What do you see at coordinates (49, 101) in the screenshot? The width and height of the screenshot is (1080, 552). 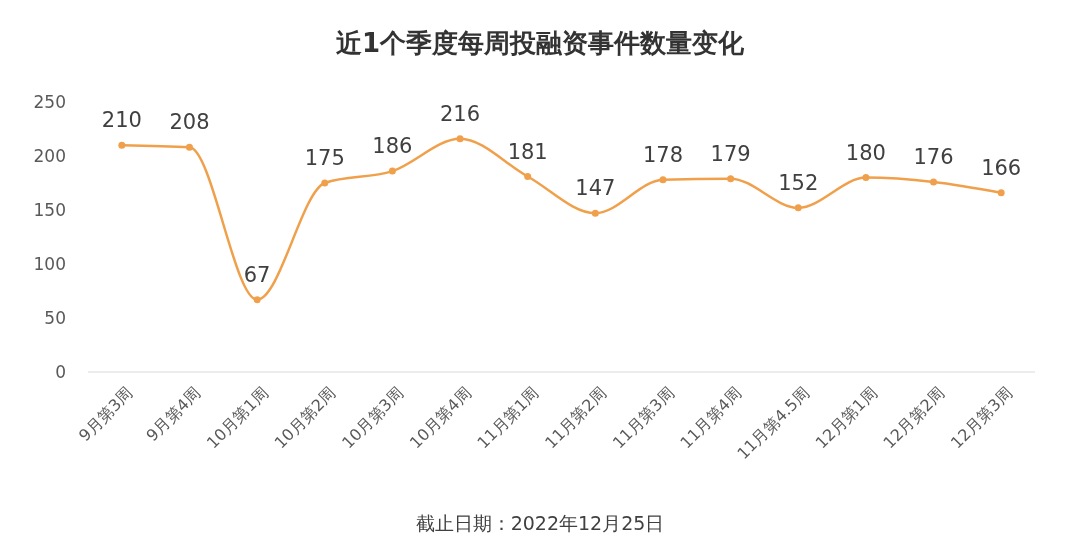 I see `y-tick-label: 250` at bounding box center [49, 101].